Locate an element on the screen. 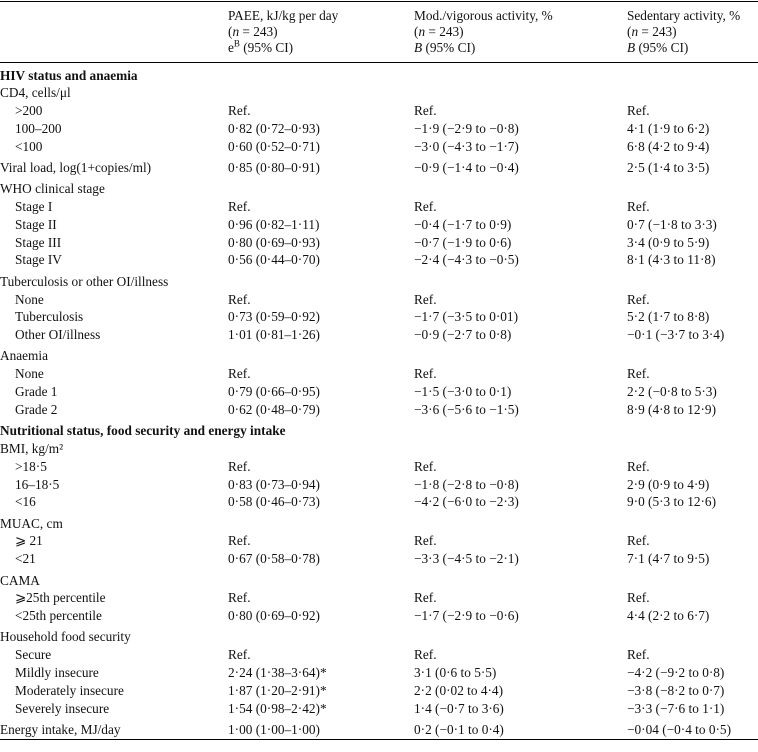  cell: 0·60 (0·52–0·71) is located at coordinates (274, 146).